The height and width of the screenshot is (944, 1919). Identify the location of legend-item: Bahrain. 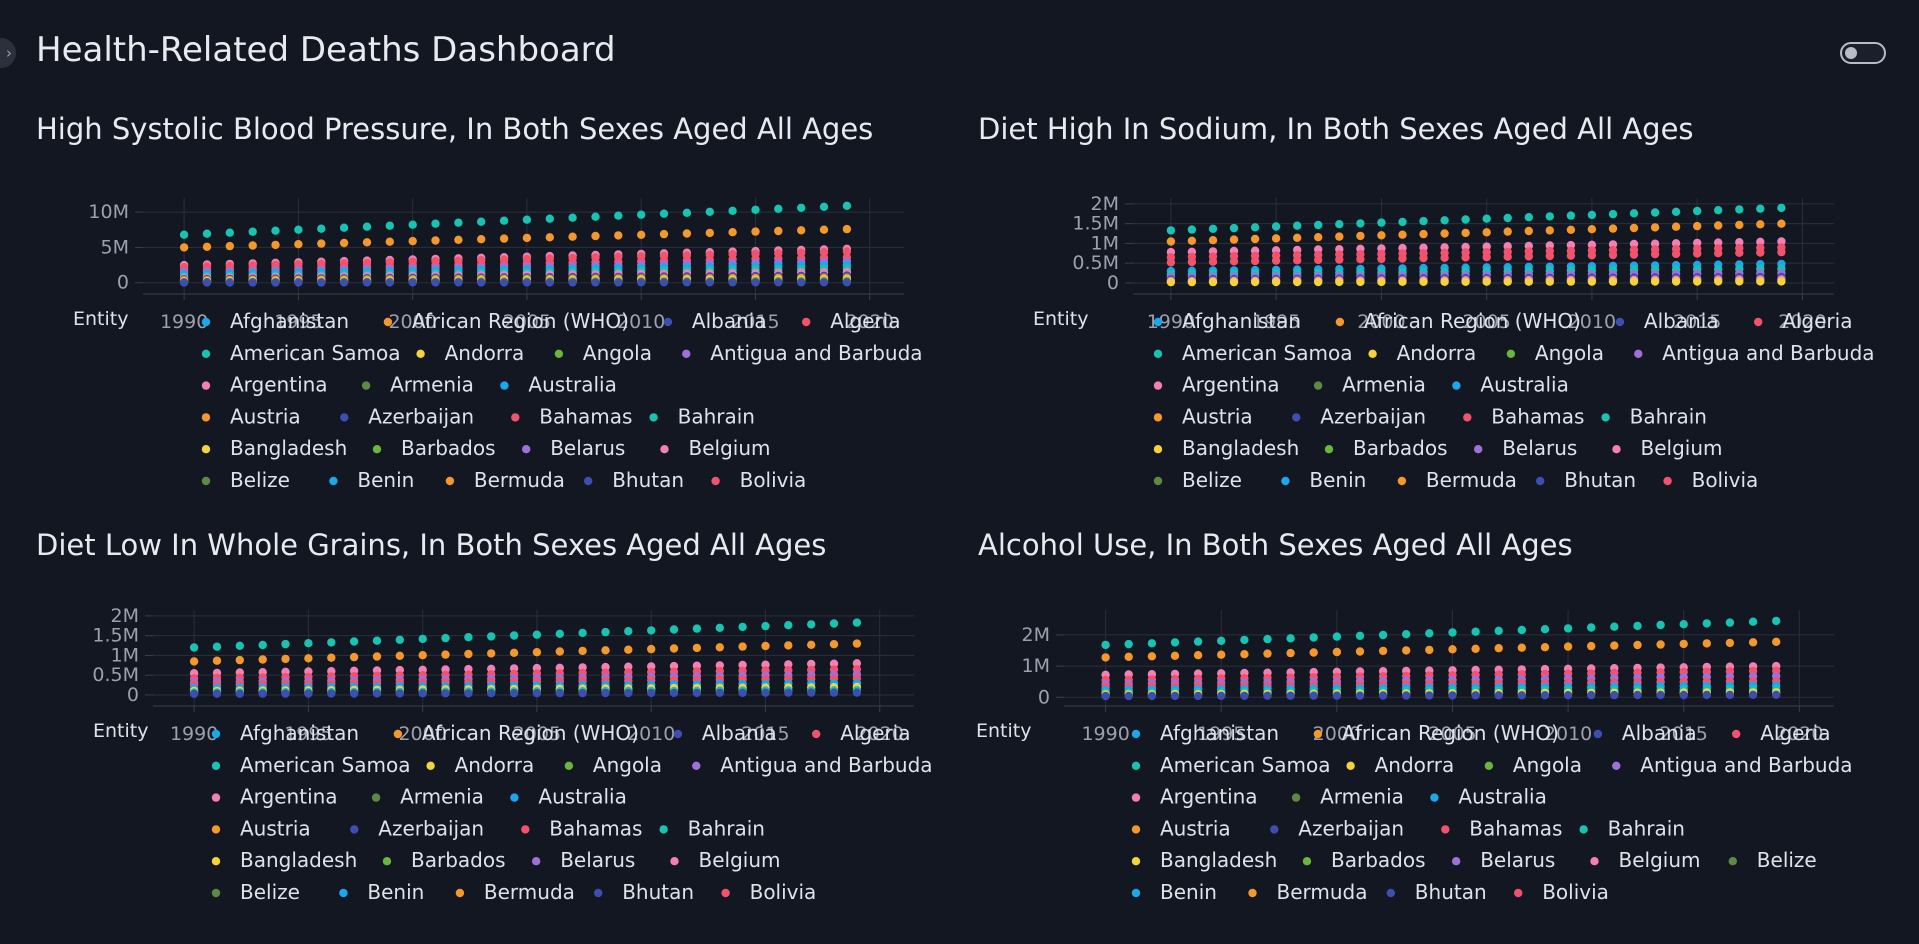
(1646, 828).